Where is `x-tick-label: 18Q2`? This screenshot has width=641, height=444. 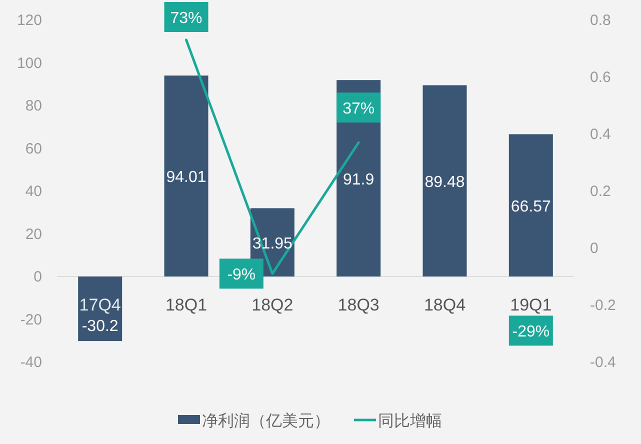 x-tick-label: 18Q2 is located at coordinates (273, 305).